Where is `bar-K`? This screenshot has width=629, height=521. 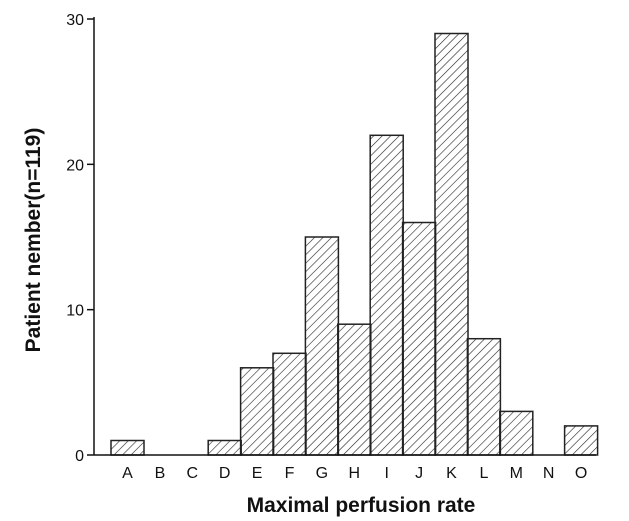 bar-K is located at coordinates (451, 244).